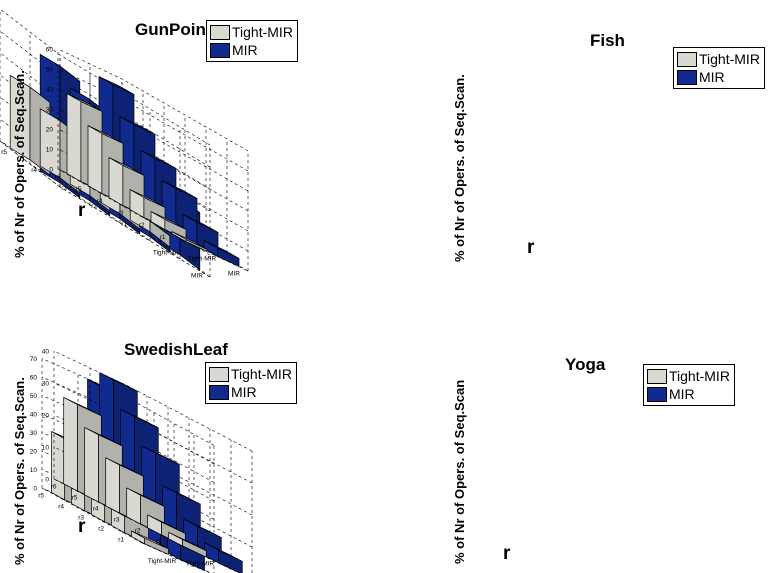 The height and width of the screenshot is (573, 778). What do you see at coordinates (81, 211) in the screenshot?
I see `chart-0-xlabel: r` at bounding box center [81, 211].